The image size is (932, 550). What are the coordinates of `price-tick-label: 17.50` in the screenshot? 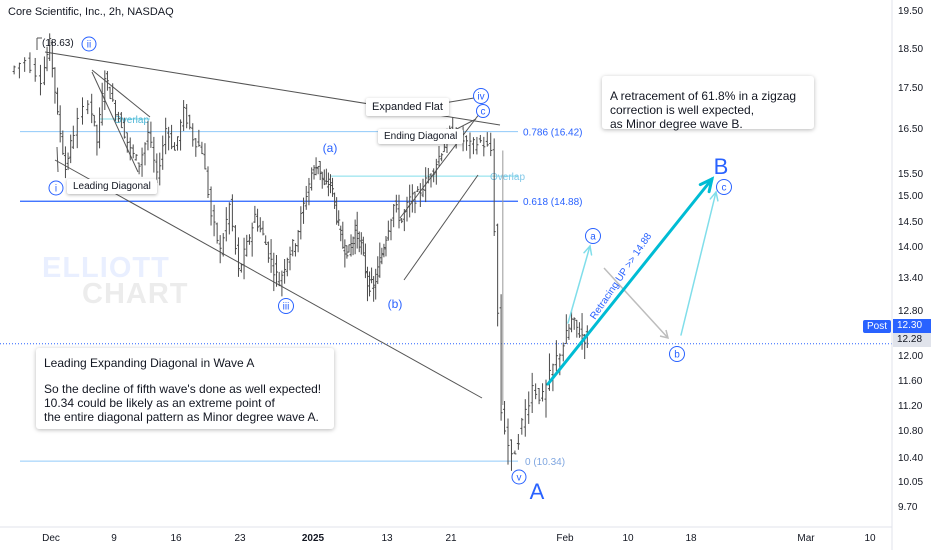 It's located at (910, 88).